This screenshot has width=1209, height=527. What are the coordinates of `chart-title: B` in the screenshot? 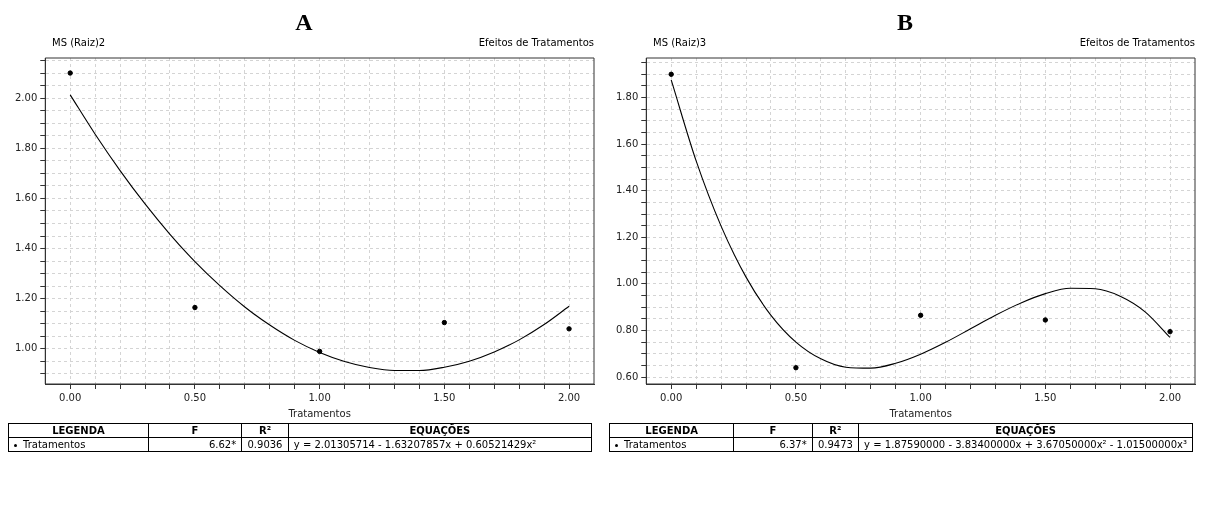 It's located at (905, 22).